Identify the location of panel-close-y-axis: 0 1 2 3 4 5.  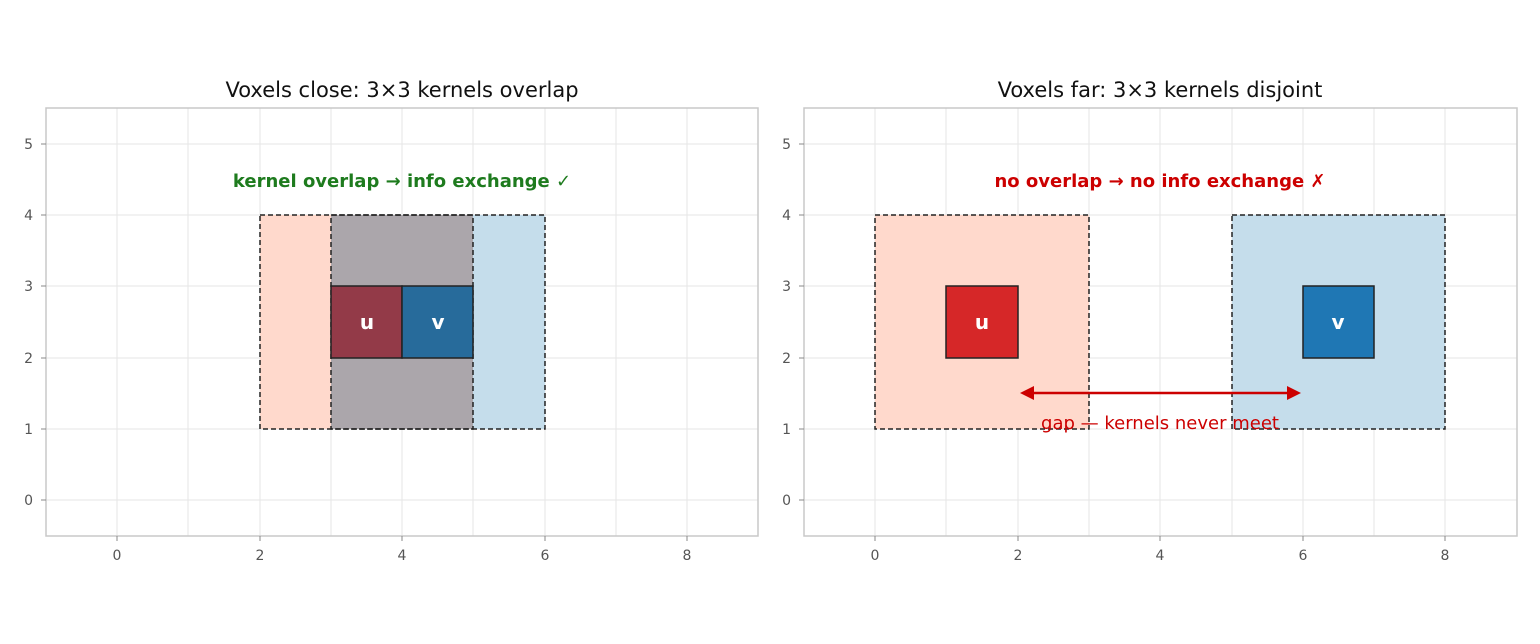
(35, 323).